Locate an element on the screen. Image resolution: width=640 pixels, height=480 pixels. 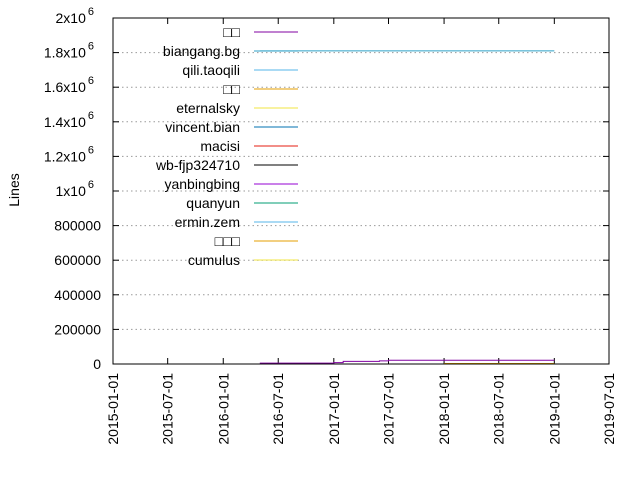
legend-label: yanbingbing is located at coordinates (202, 184).